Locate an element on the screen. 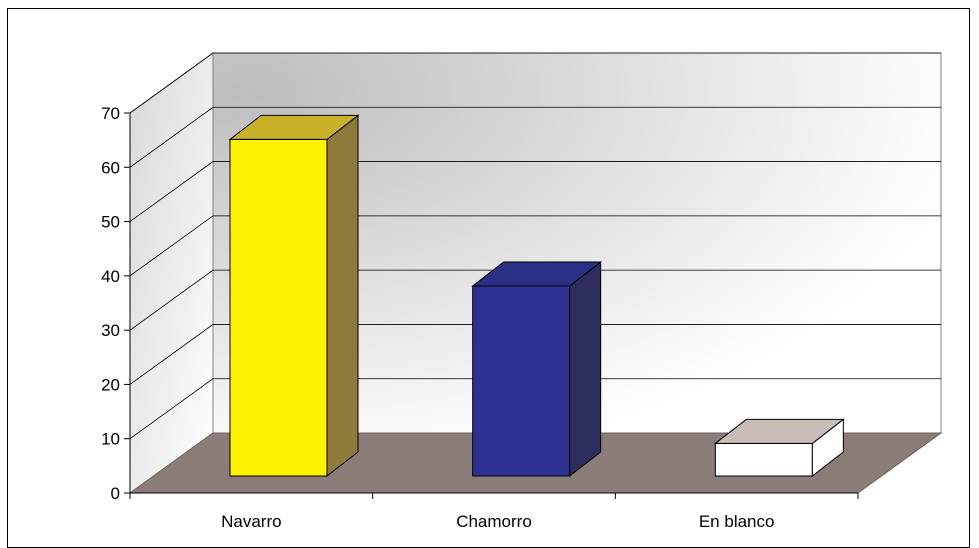 The width and height of the screenshot is (979, 548). y-tick-label: 40 is located at coordinates (110, 276).